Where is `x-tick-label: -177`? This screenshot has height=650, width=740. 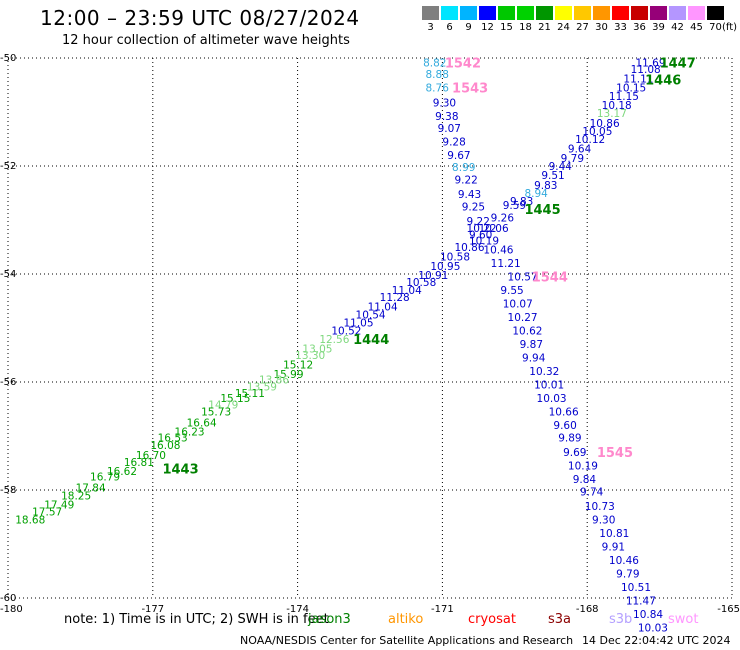 x-tick-label: -177 is located at coordinates (152, 609).